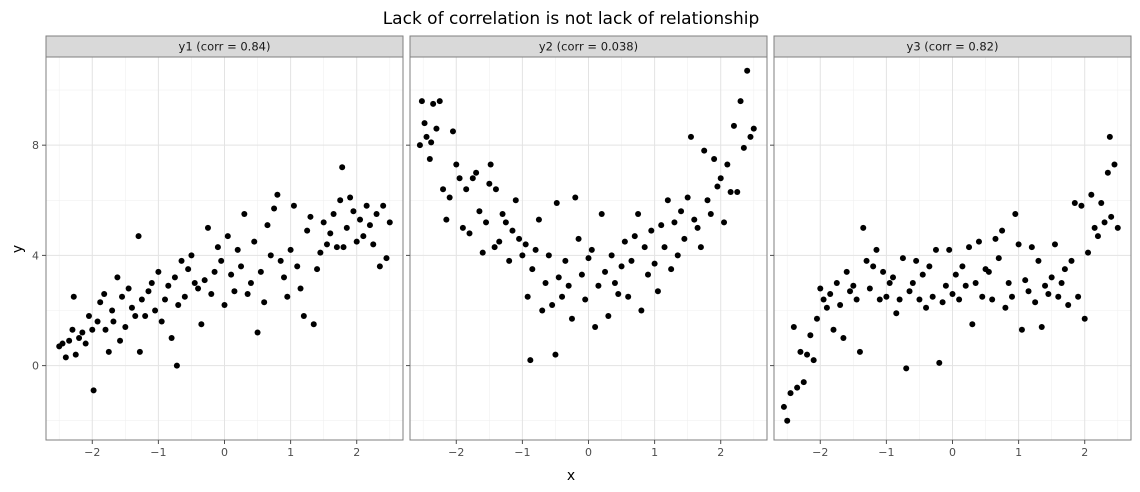 This screenshot has width=1140, height=492. I want to click on facet-strip-label: y3 (corr = 0.82), so click(953, 47).